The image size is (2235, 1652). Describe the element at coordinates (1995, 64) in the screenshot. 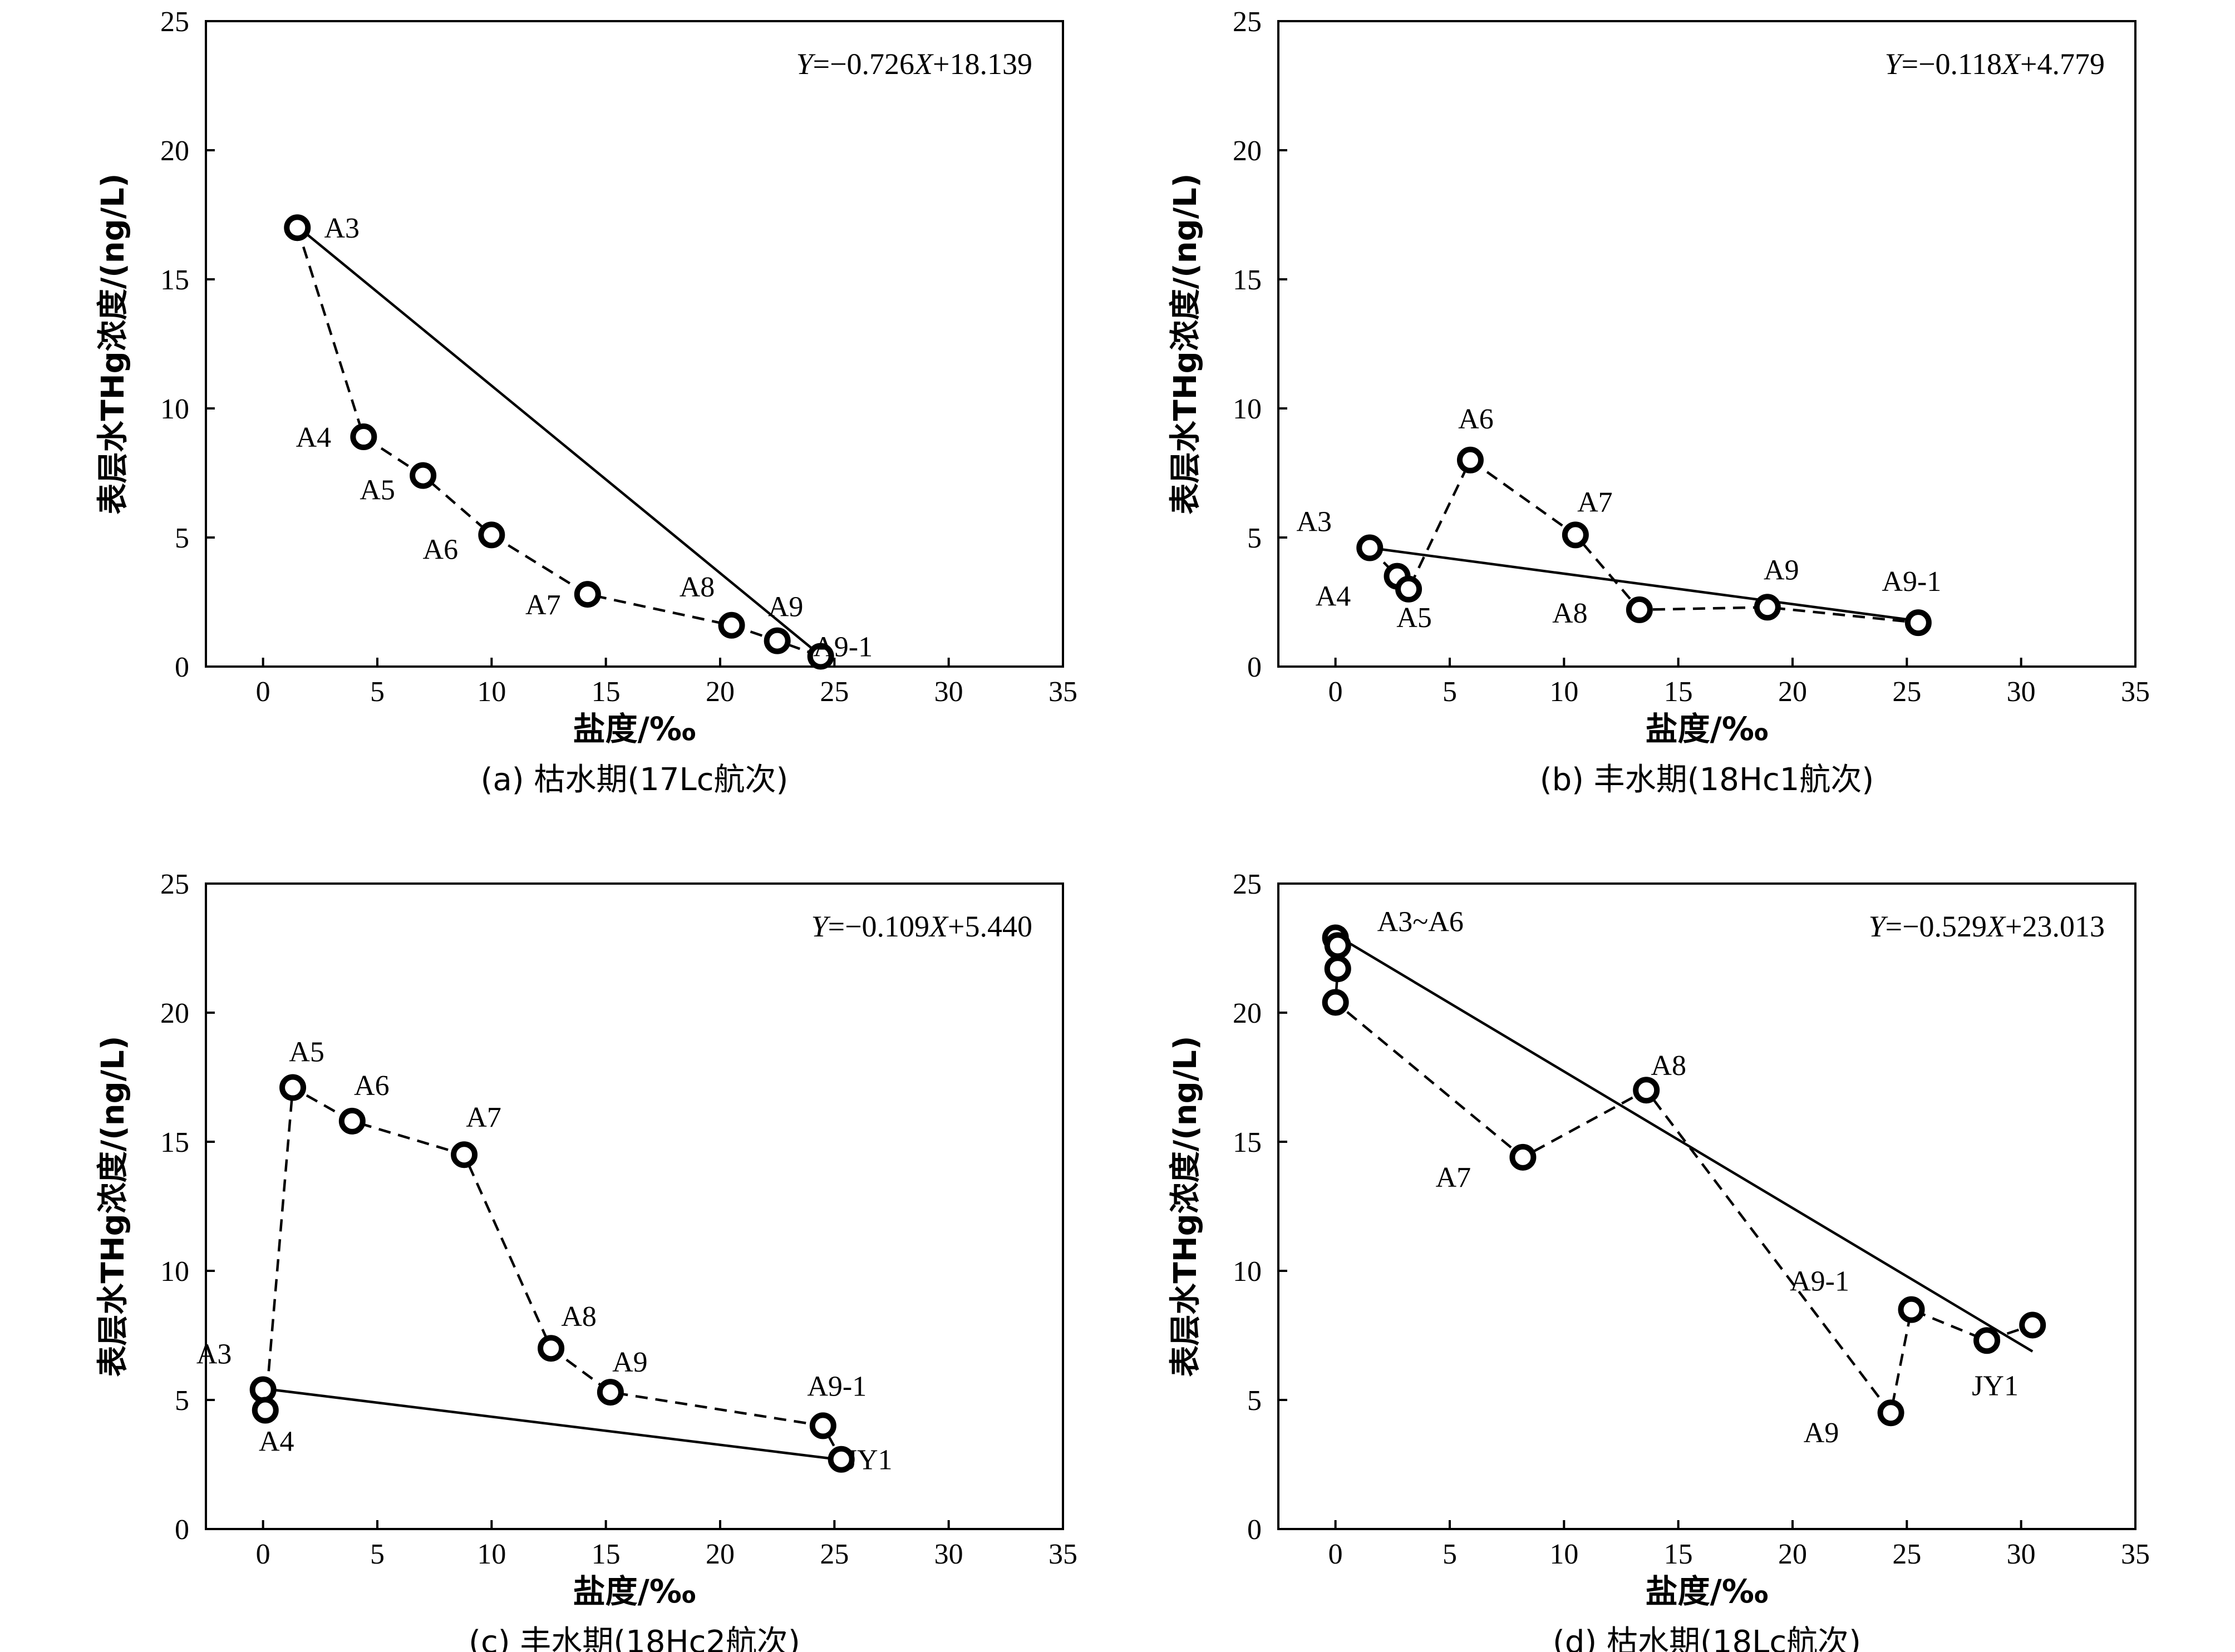

I see `regression-equation: Y=−0.118X+4.779` at that location.